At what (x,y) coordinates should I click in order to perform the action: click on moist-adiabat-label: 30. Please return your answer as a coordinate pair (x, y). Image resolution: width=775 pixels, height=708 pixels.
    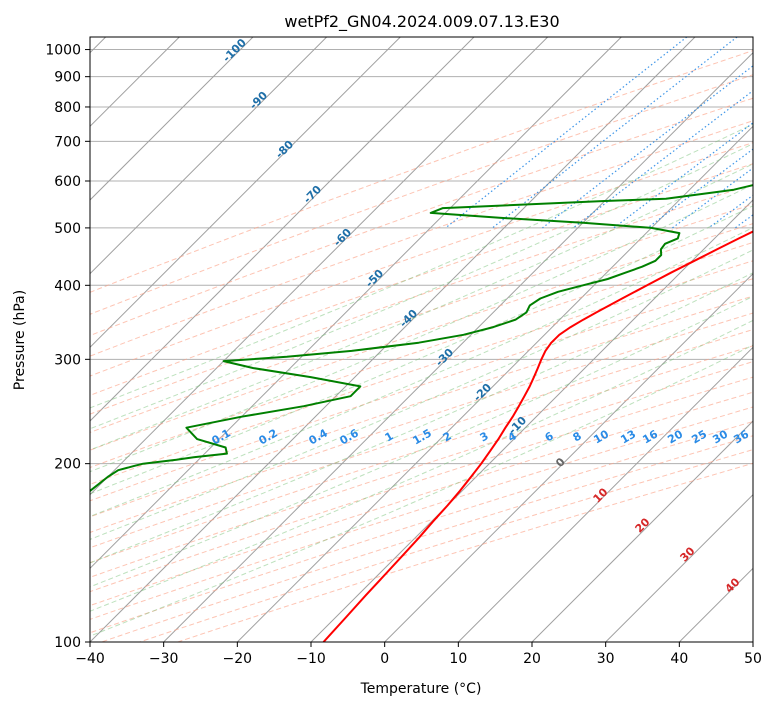
    Looking at the image, I should click on (688, 554).